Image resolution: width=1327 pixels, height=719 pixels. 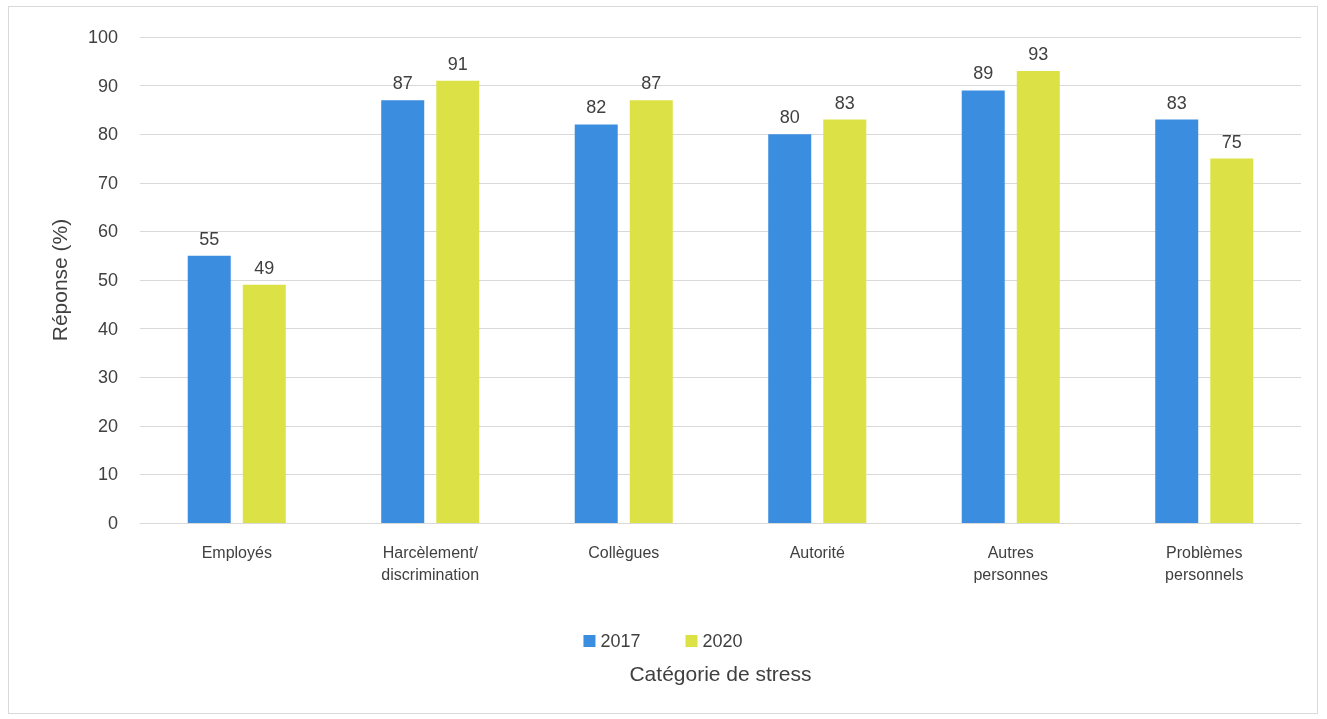 I want to click on x-tick-label: Employés, so click(x=236, y=552).